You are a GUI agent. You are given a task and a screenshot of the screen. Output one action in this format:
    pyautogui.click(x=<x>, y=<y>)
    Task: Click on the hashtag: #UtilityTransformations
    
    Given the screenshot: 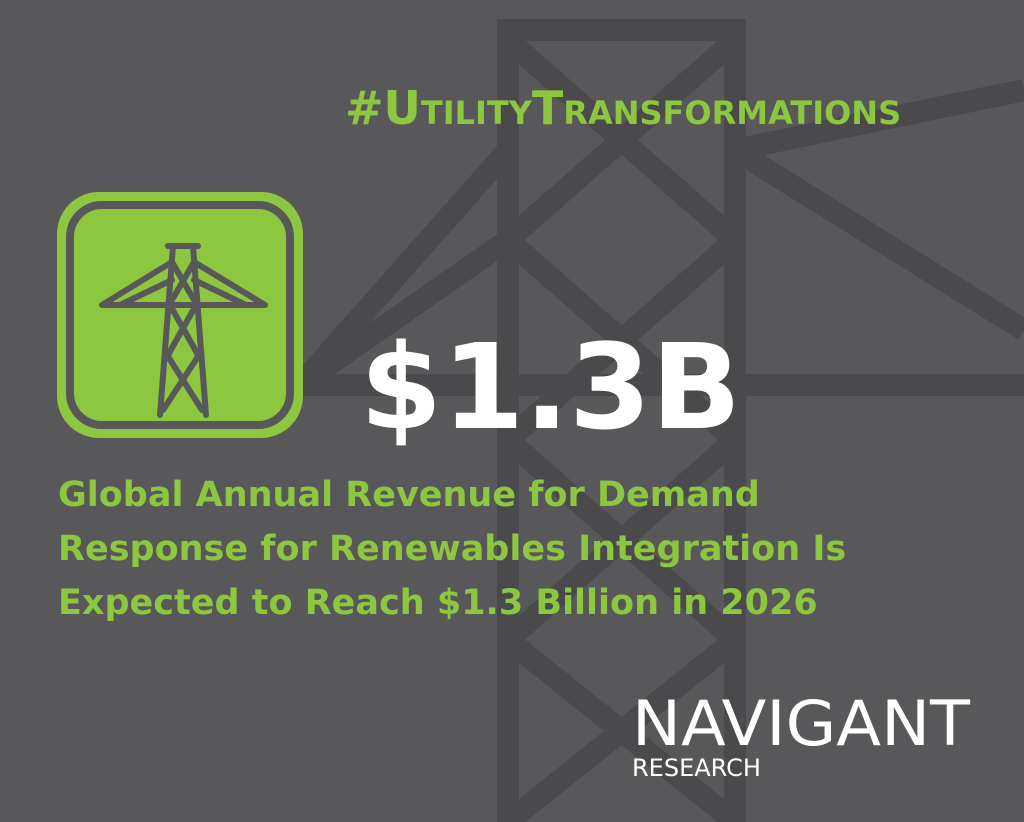 What is the action you would take?
    pyautogui.click(x=623, y=108)
    